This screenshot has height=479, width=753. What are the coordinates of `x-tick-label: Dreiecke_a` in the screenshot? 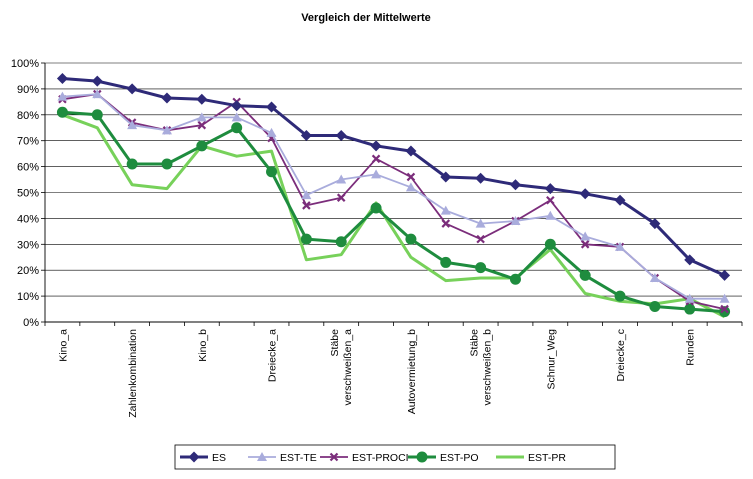 It's located at (273, 355).